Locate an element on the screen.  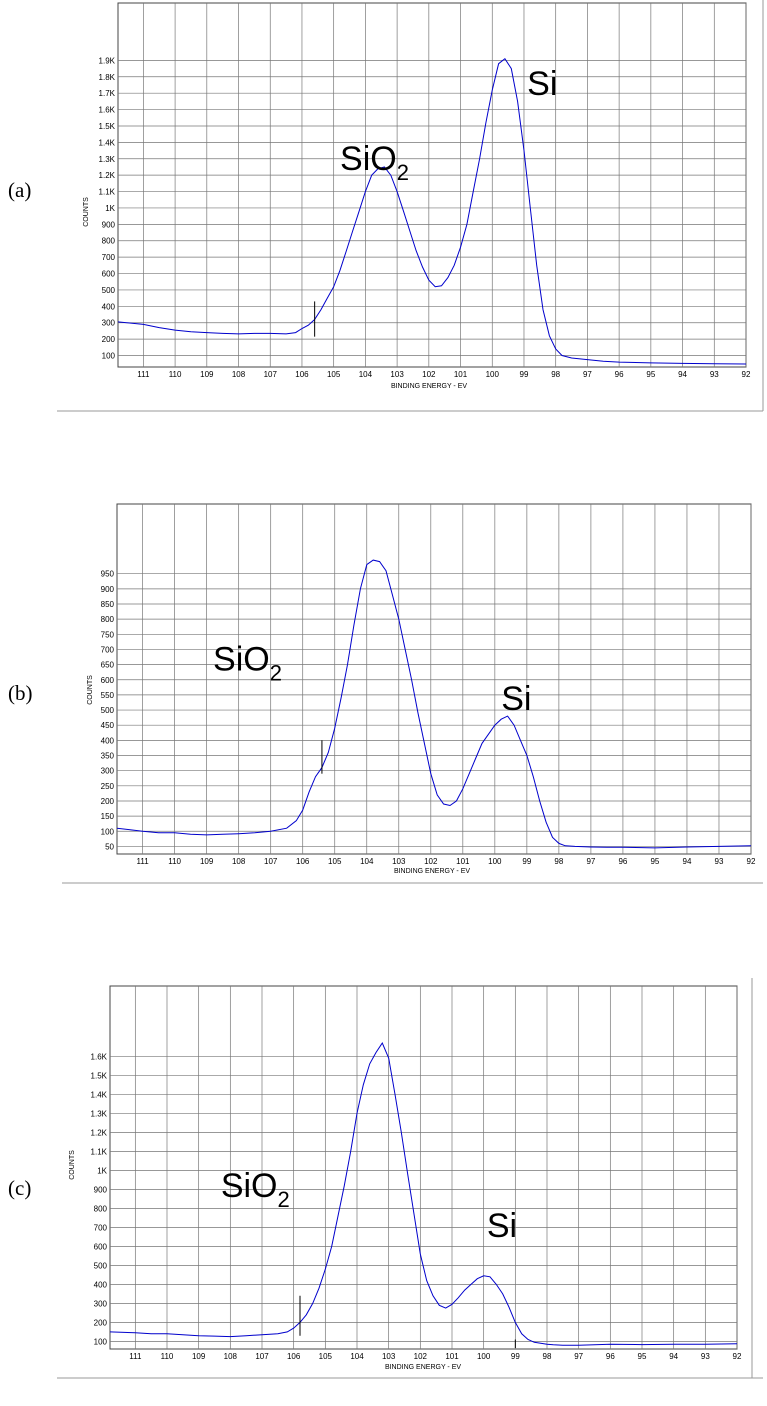
panel-c-x-tick-101: 101 is located at coordinates (452, 1356).